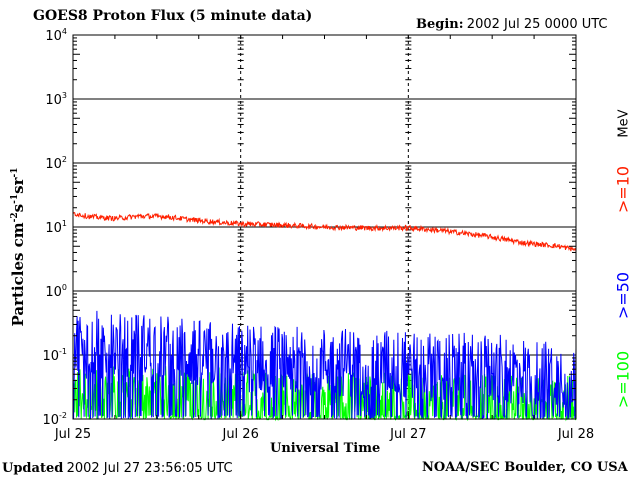 The image size is (640, 480). What do you see at coordinates (623, 295) in the screenshot?
I see `legend-ge50: >=50` at bounding box center [623, 295].